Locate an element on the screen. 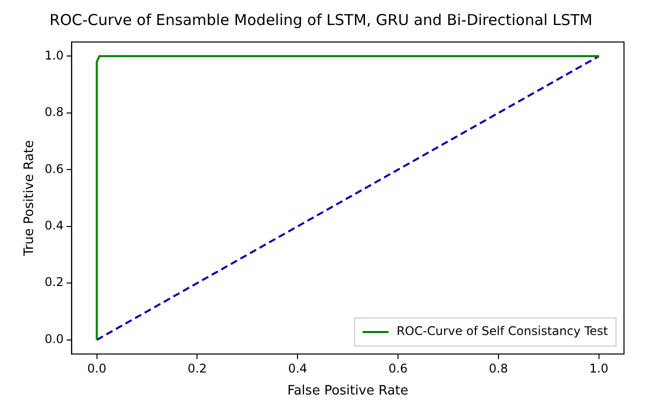  y-tick-label: 0.2 is located at coordinates (54, 282).